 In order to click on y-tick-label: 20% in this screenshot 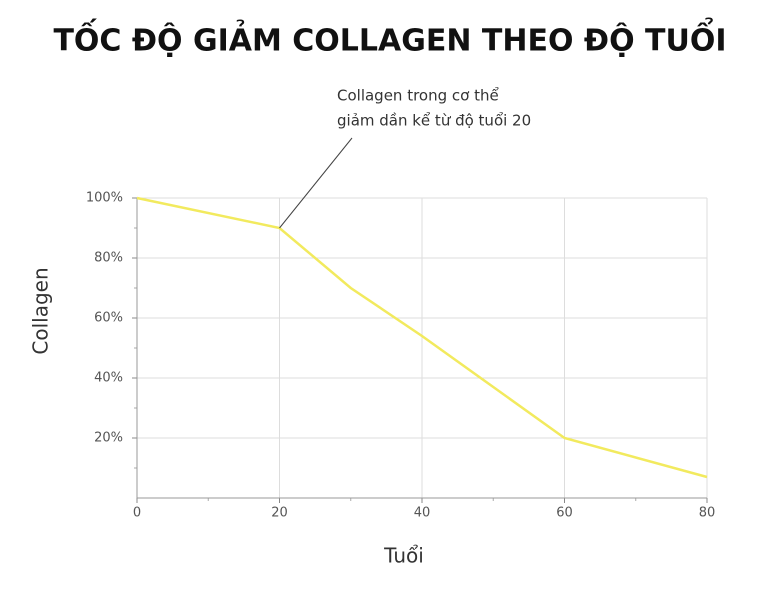, I will do `click(108, 438)`.